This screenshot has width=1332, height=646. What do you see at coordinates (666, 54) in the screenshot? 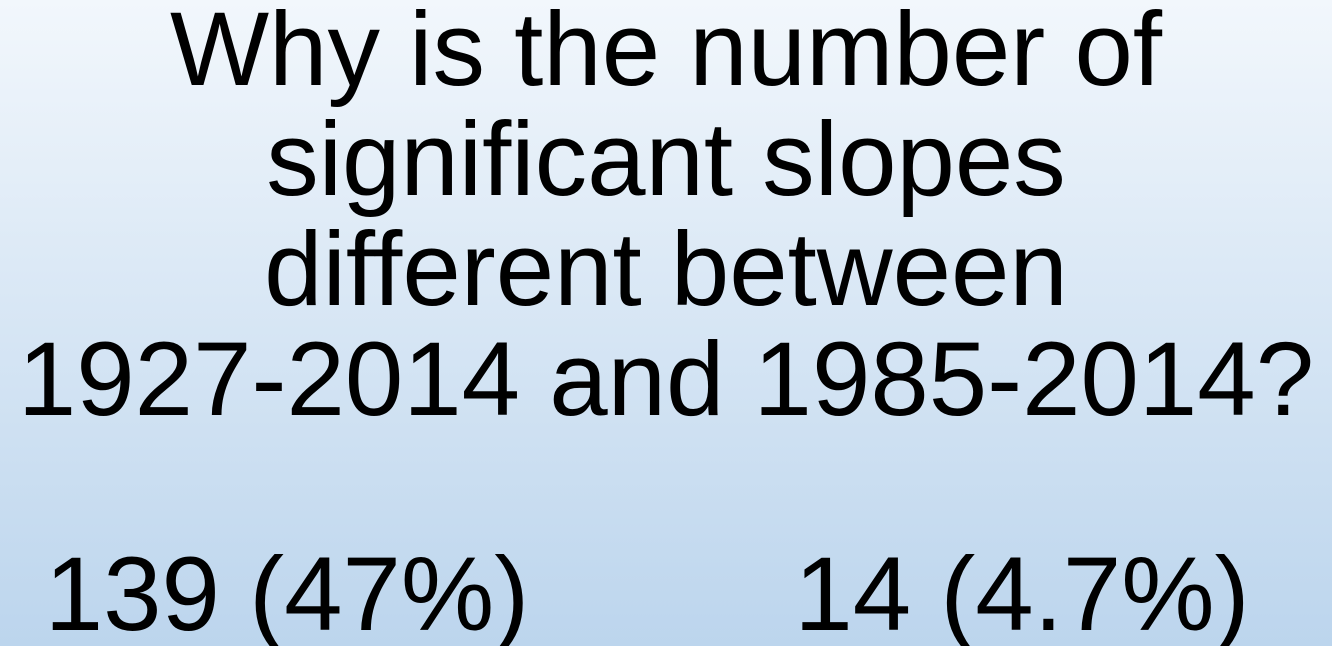
I see `title-line: Why is the number of` at bounding box center [666, 54].